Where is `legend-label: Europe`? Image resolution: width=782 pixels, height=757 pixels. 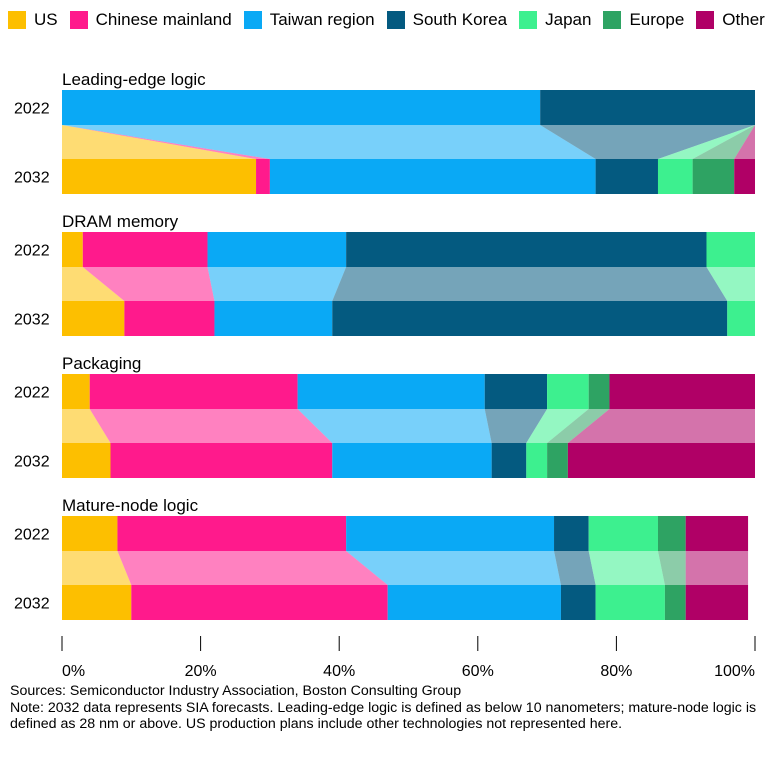 legend-label: Europe is located at coordinates (657, 19).